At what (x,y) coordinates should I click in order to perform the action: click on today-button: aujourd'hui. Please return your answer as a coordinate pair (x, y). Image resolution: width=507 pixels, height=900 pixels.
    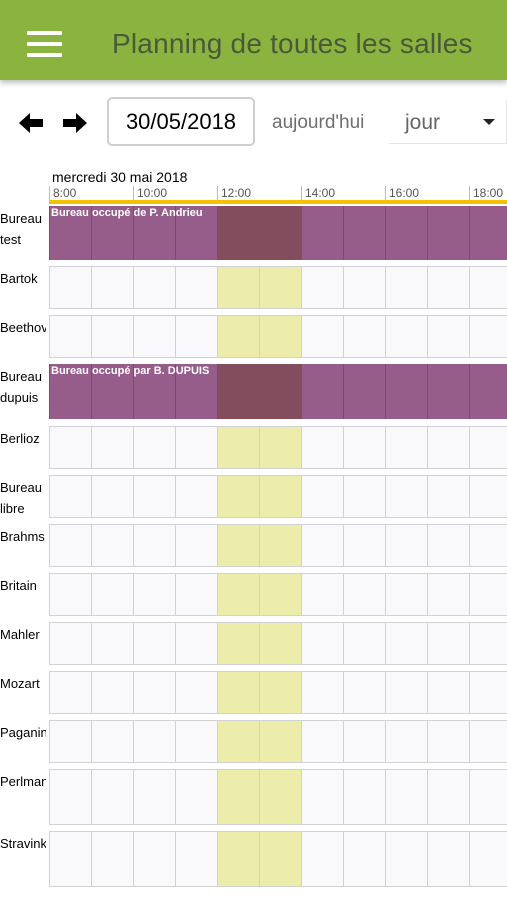
    Looking at the image, I should click on (318, 122).